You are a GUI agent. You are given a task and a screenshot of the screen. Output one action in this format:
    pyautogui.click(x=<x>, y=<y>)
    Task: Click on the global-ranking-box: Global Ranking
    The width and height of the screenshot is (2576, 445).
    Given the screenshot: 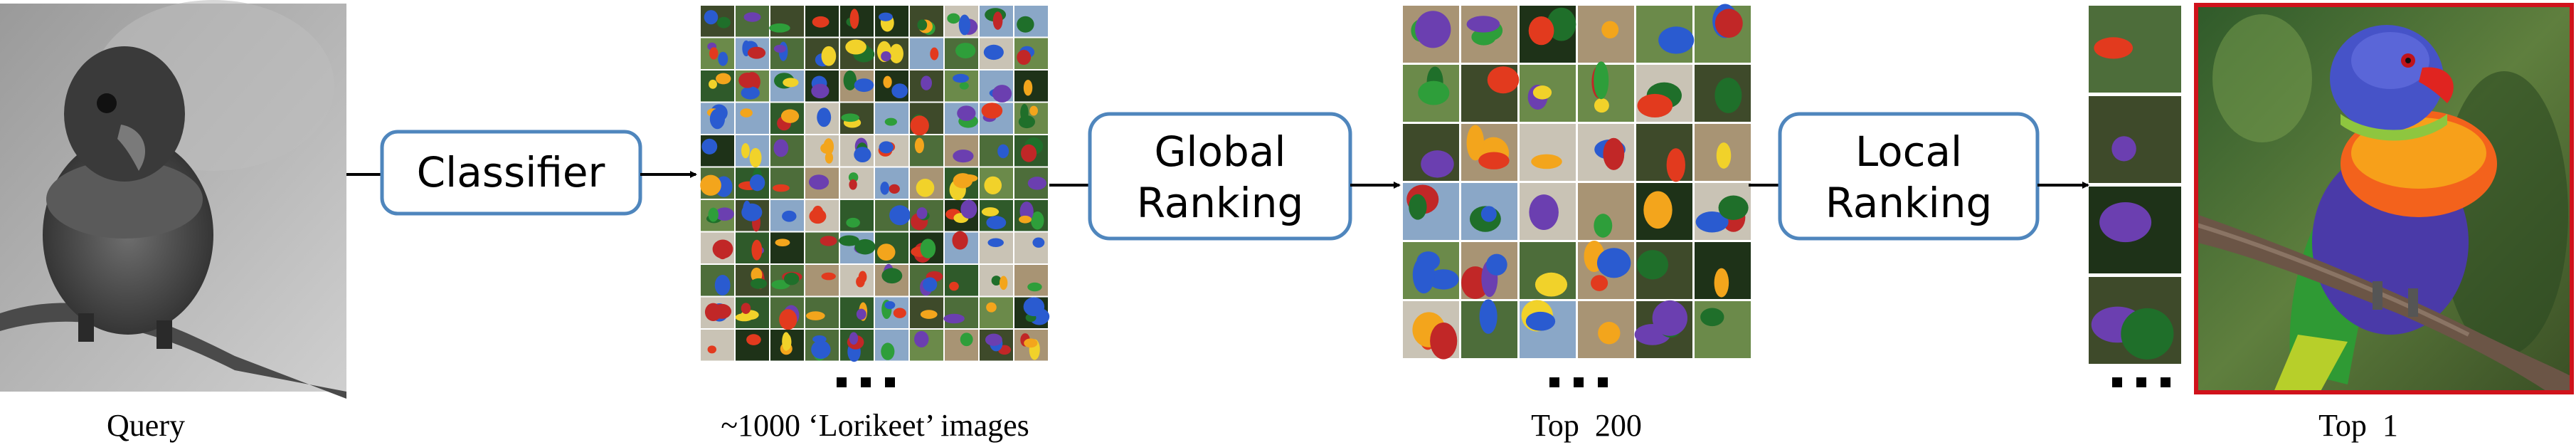 What is the action you would take?
    pyautogui.click(x=1220, y=176)
    